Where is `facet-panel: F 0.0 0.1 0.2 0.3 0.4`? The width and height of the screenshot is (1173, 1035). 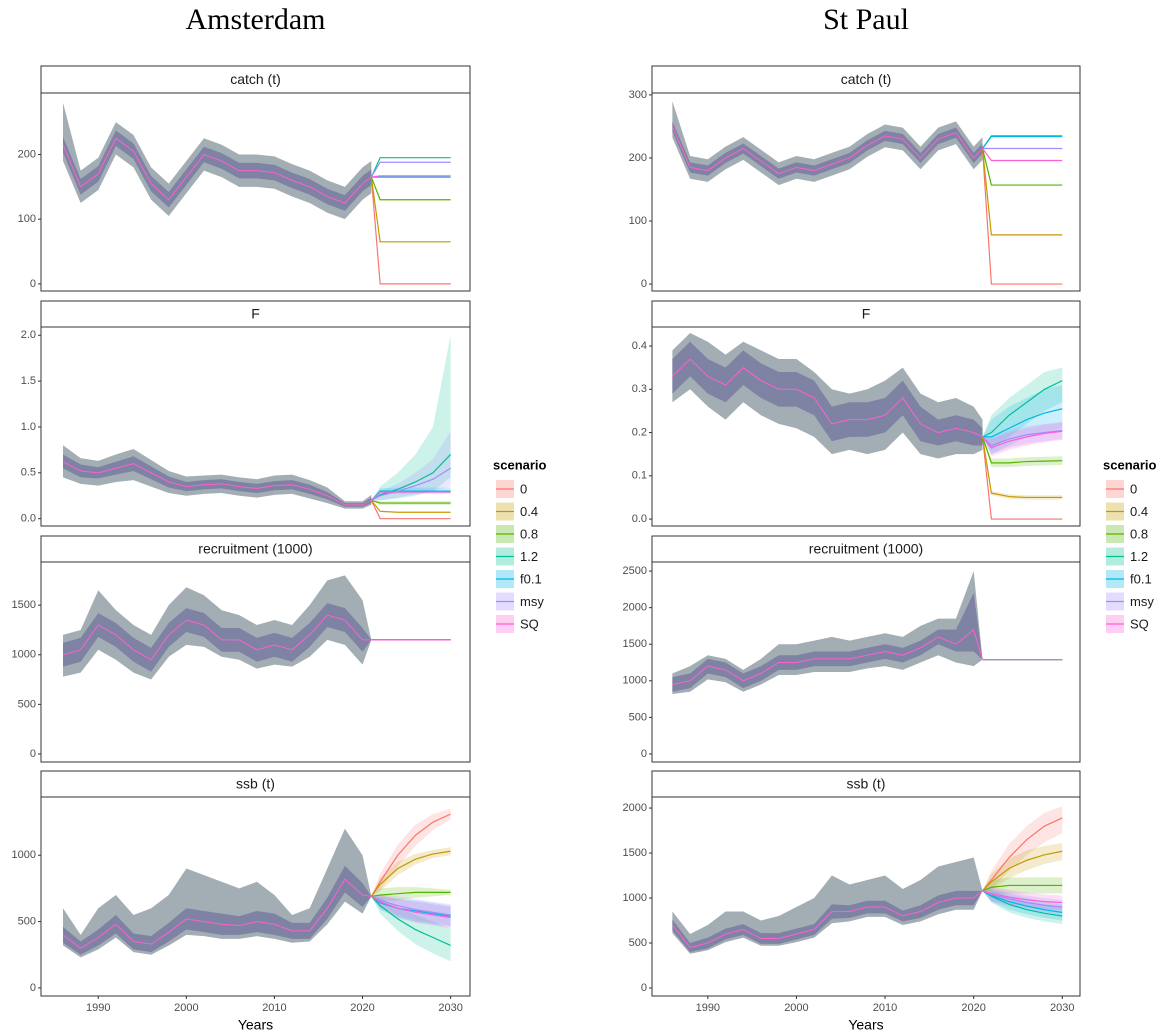
facet-panel: F 0.0 0.1 0.2 0.3 0.4 is located at coordinates (856, 413).